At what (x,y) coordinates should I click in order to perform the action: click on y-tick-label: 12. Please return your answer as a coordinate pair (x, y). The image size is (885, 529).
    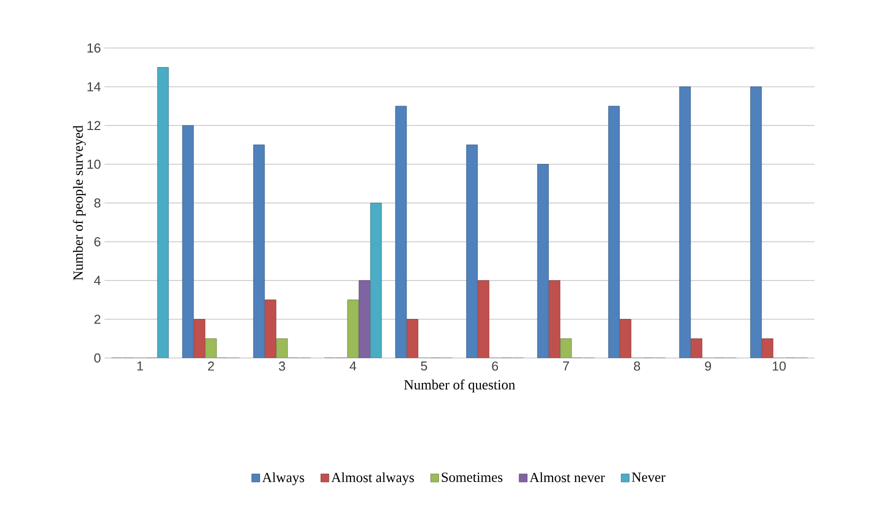
    Looking at the image, I should click on (94, 125).